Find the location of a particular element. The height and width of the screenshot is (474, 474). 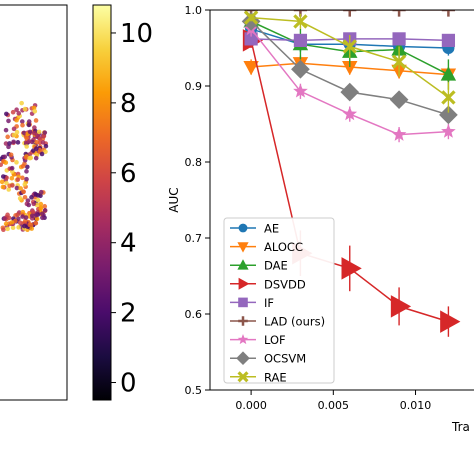

series-ocsvm is located at coordinates (349, 68).